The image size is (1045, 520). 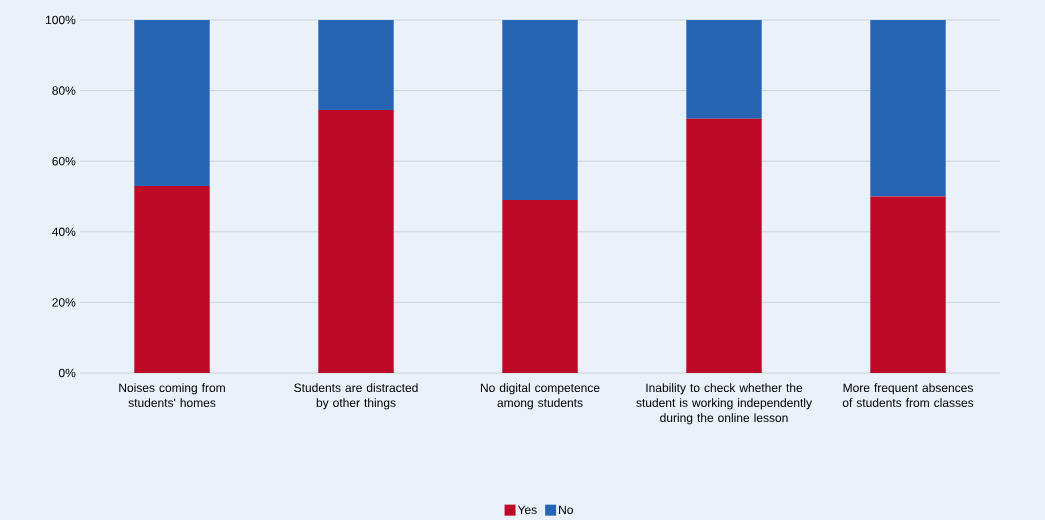 I want to click on x-tick-label: Inability to check whether the student is working independently during the online lesson, so click(x=724, y=404).